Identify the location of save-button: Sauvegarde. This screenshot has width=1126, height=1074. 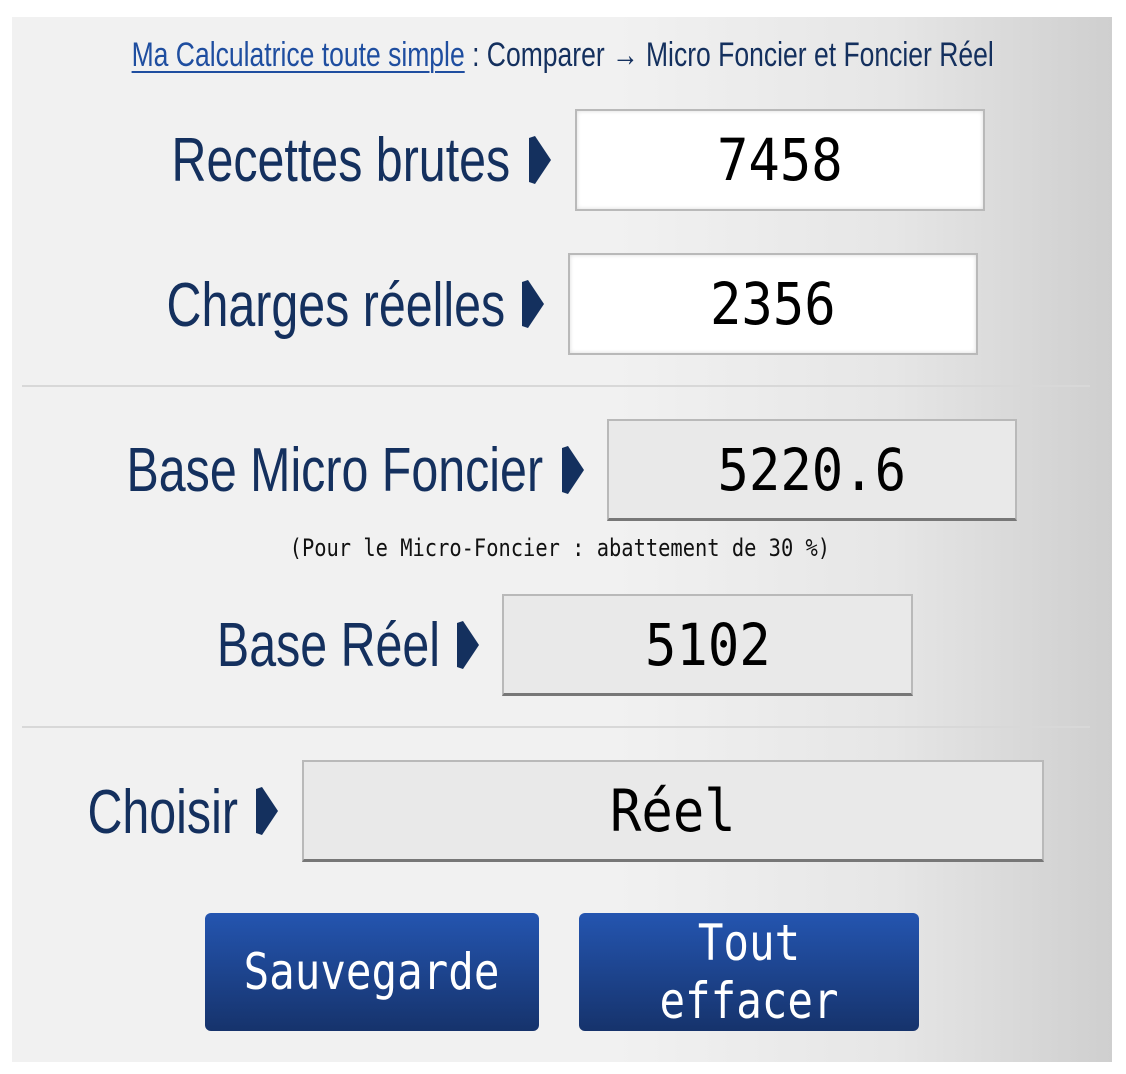
(372, 972).